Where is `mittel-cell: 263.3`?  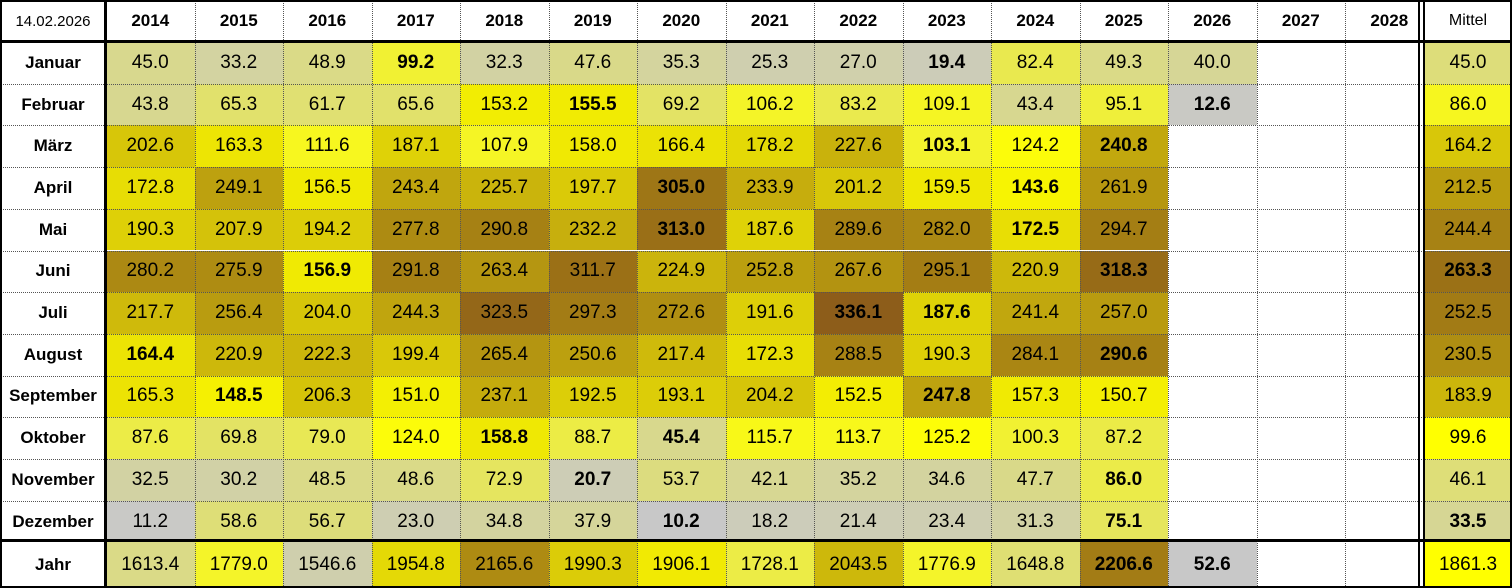 mittel-cell: 263.3 is located at coordinates (1468, 271).